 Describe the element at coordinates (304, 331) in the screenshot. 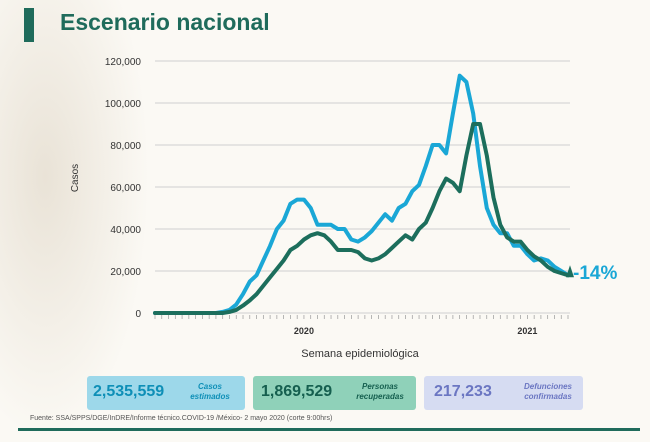

I see `year-label: 2020` at that location.